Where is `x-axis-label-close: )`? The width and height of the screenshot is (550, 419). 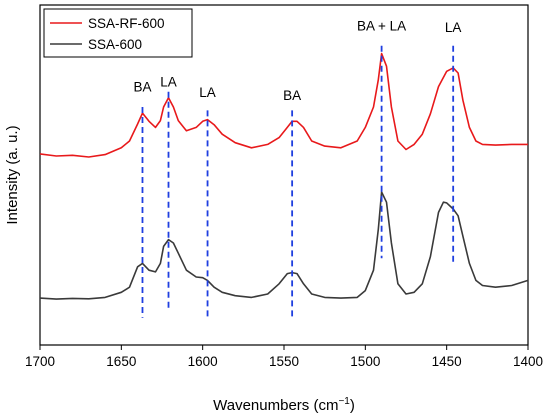 x-axis-label-close: ) is located at coordinates (352, 405).